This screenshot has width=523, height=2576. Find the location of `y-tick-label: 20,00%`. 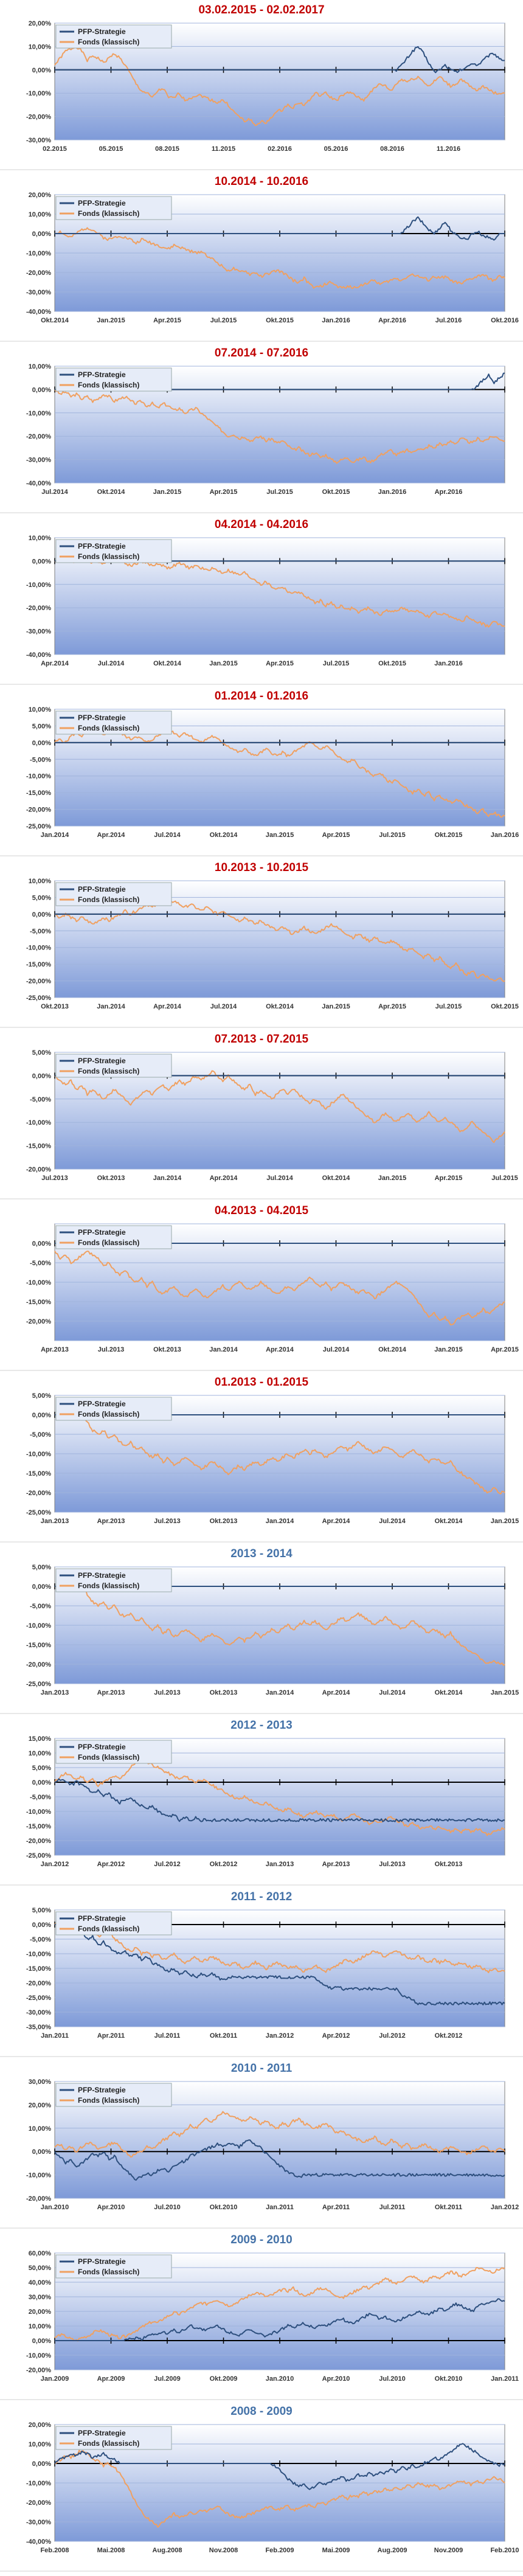

y-tick-label: 20,00% is located at coordinates (41, 195).